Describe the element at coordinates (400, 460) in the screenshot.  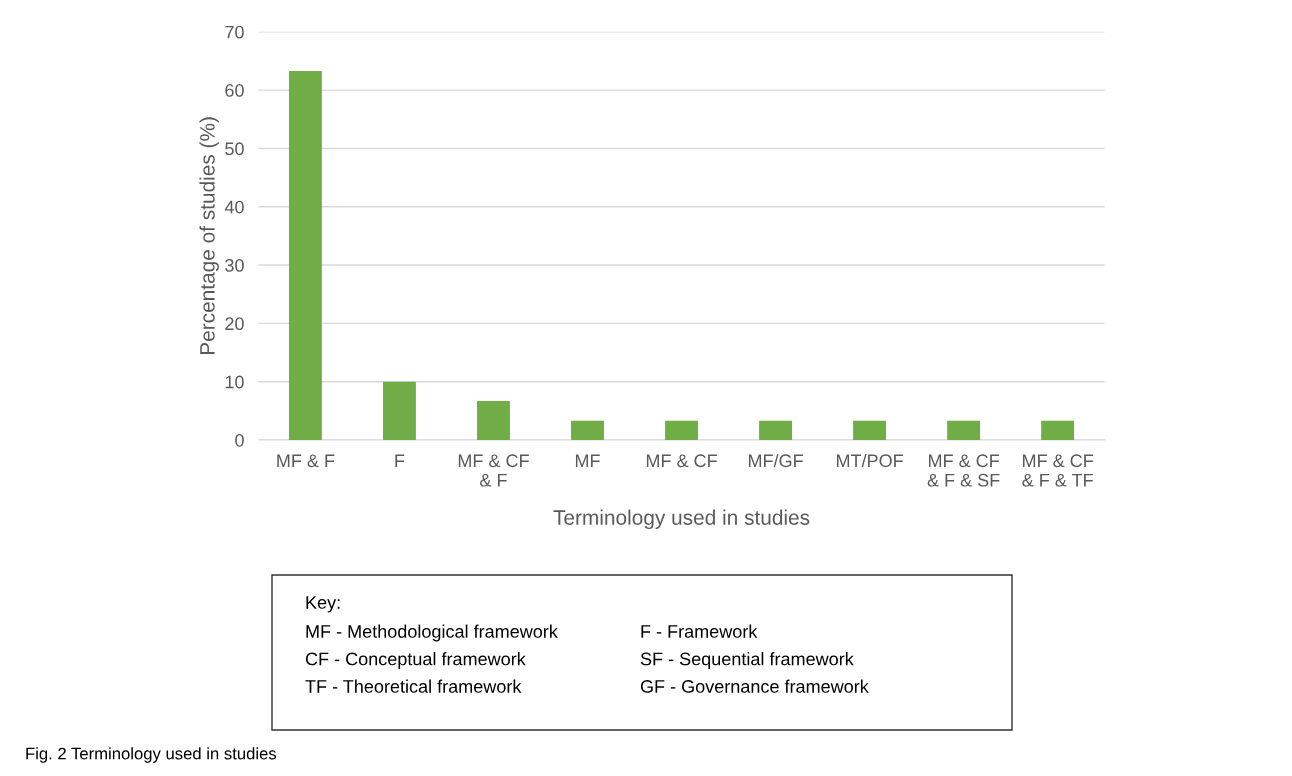
I see `x-tick-label: F` at that location.